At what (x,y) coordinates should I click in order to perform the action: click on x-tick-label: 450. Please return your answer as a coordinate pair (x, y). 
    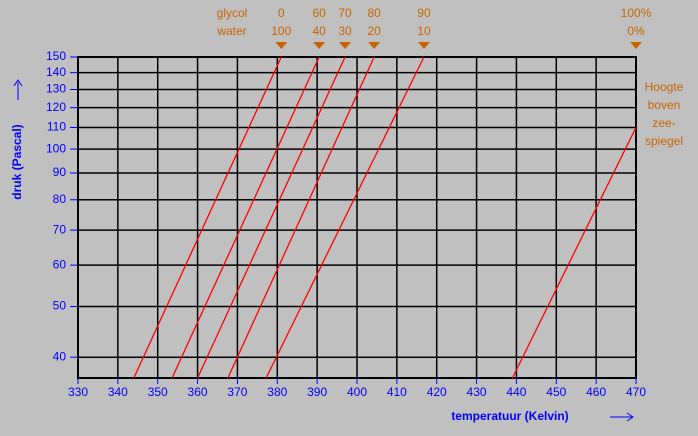
    Looking at the image, I should click on (556, 392).